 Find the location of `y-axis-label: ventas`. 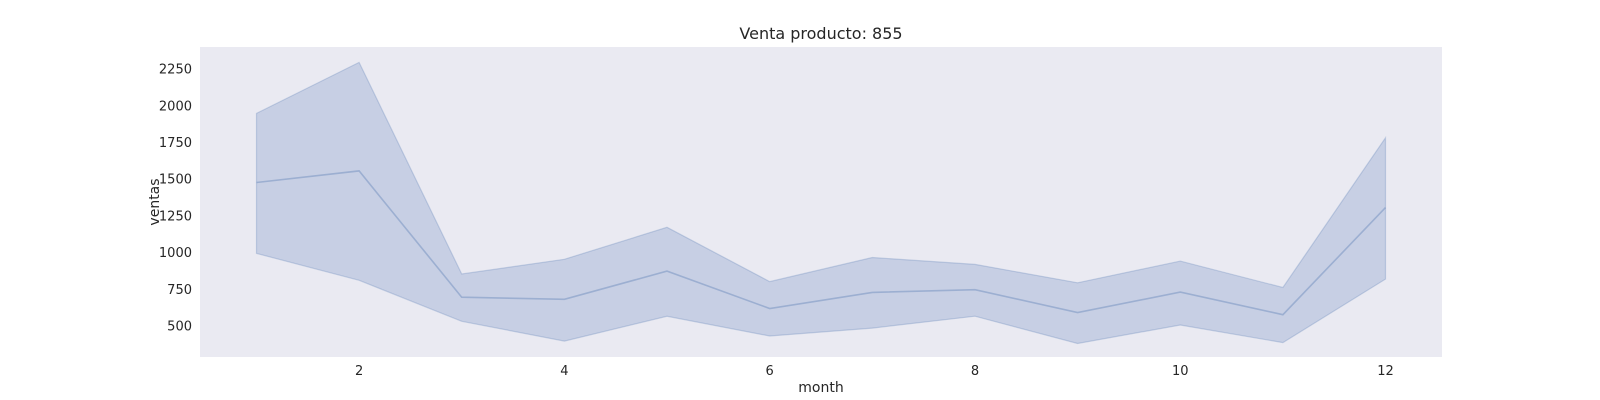

y-axis-label: ventas is located at coordinates (155, 201).